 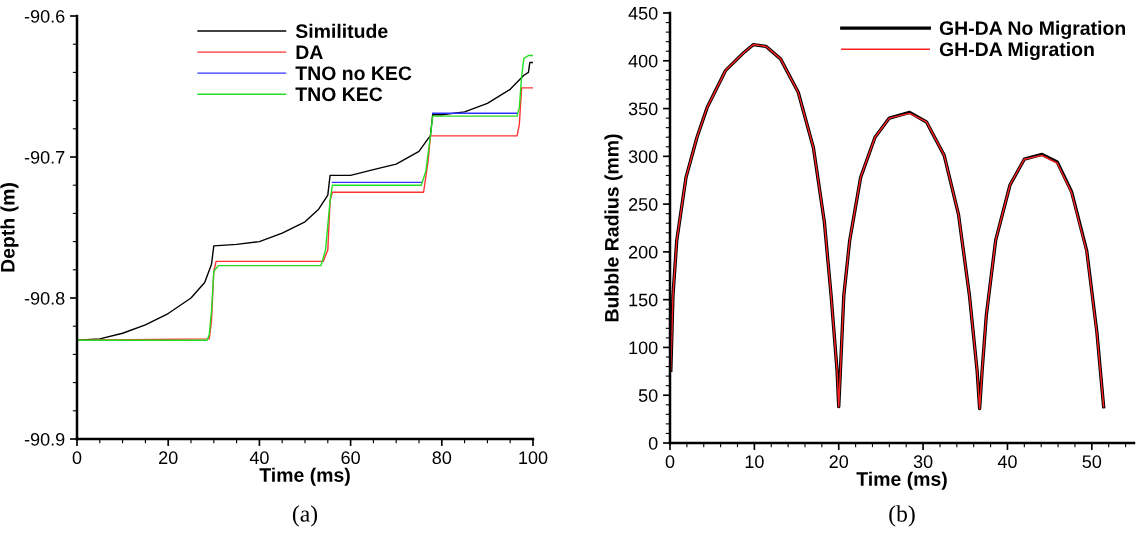 What do you see at coordinates (1032, 29) in the screenshot?
I see `legend-label: GH-DA No Migration` at bounding box center [1032, 29].